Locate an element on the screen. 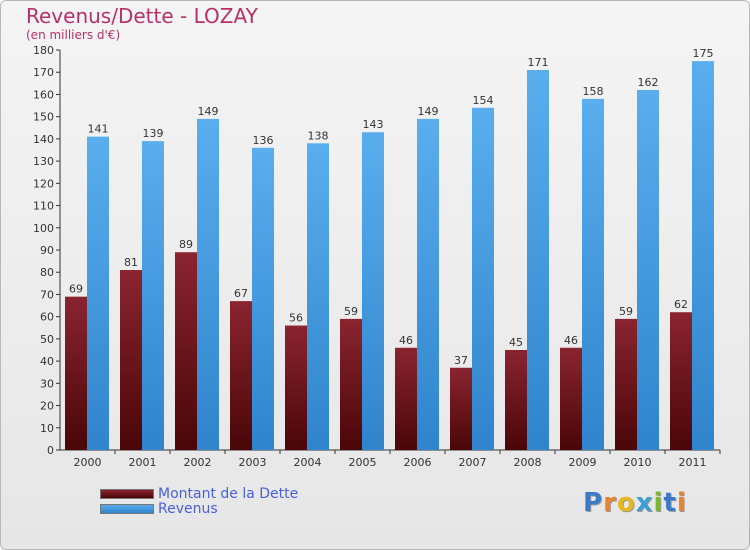  value-label-revenus: 136 is located at coordinates (263, 140).